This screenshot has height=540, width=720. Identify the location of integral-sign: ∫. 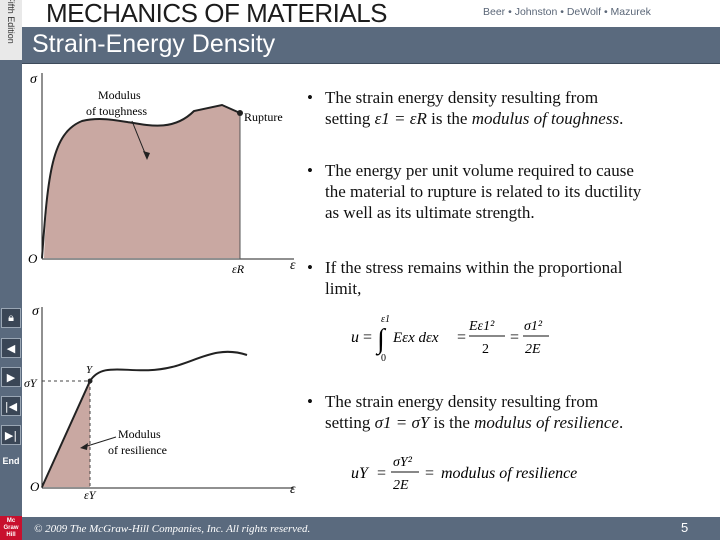
(381, 340).